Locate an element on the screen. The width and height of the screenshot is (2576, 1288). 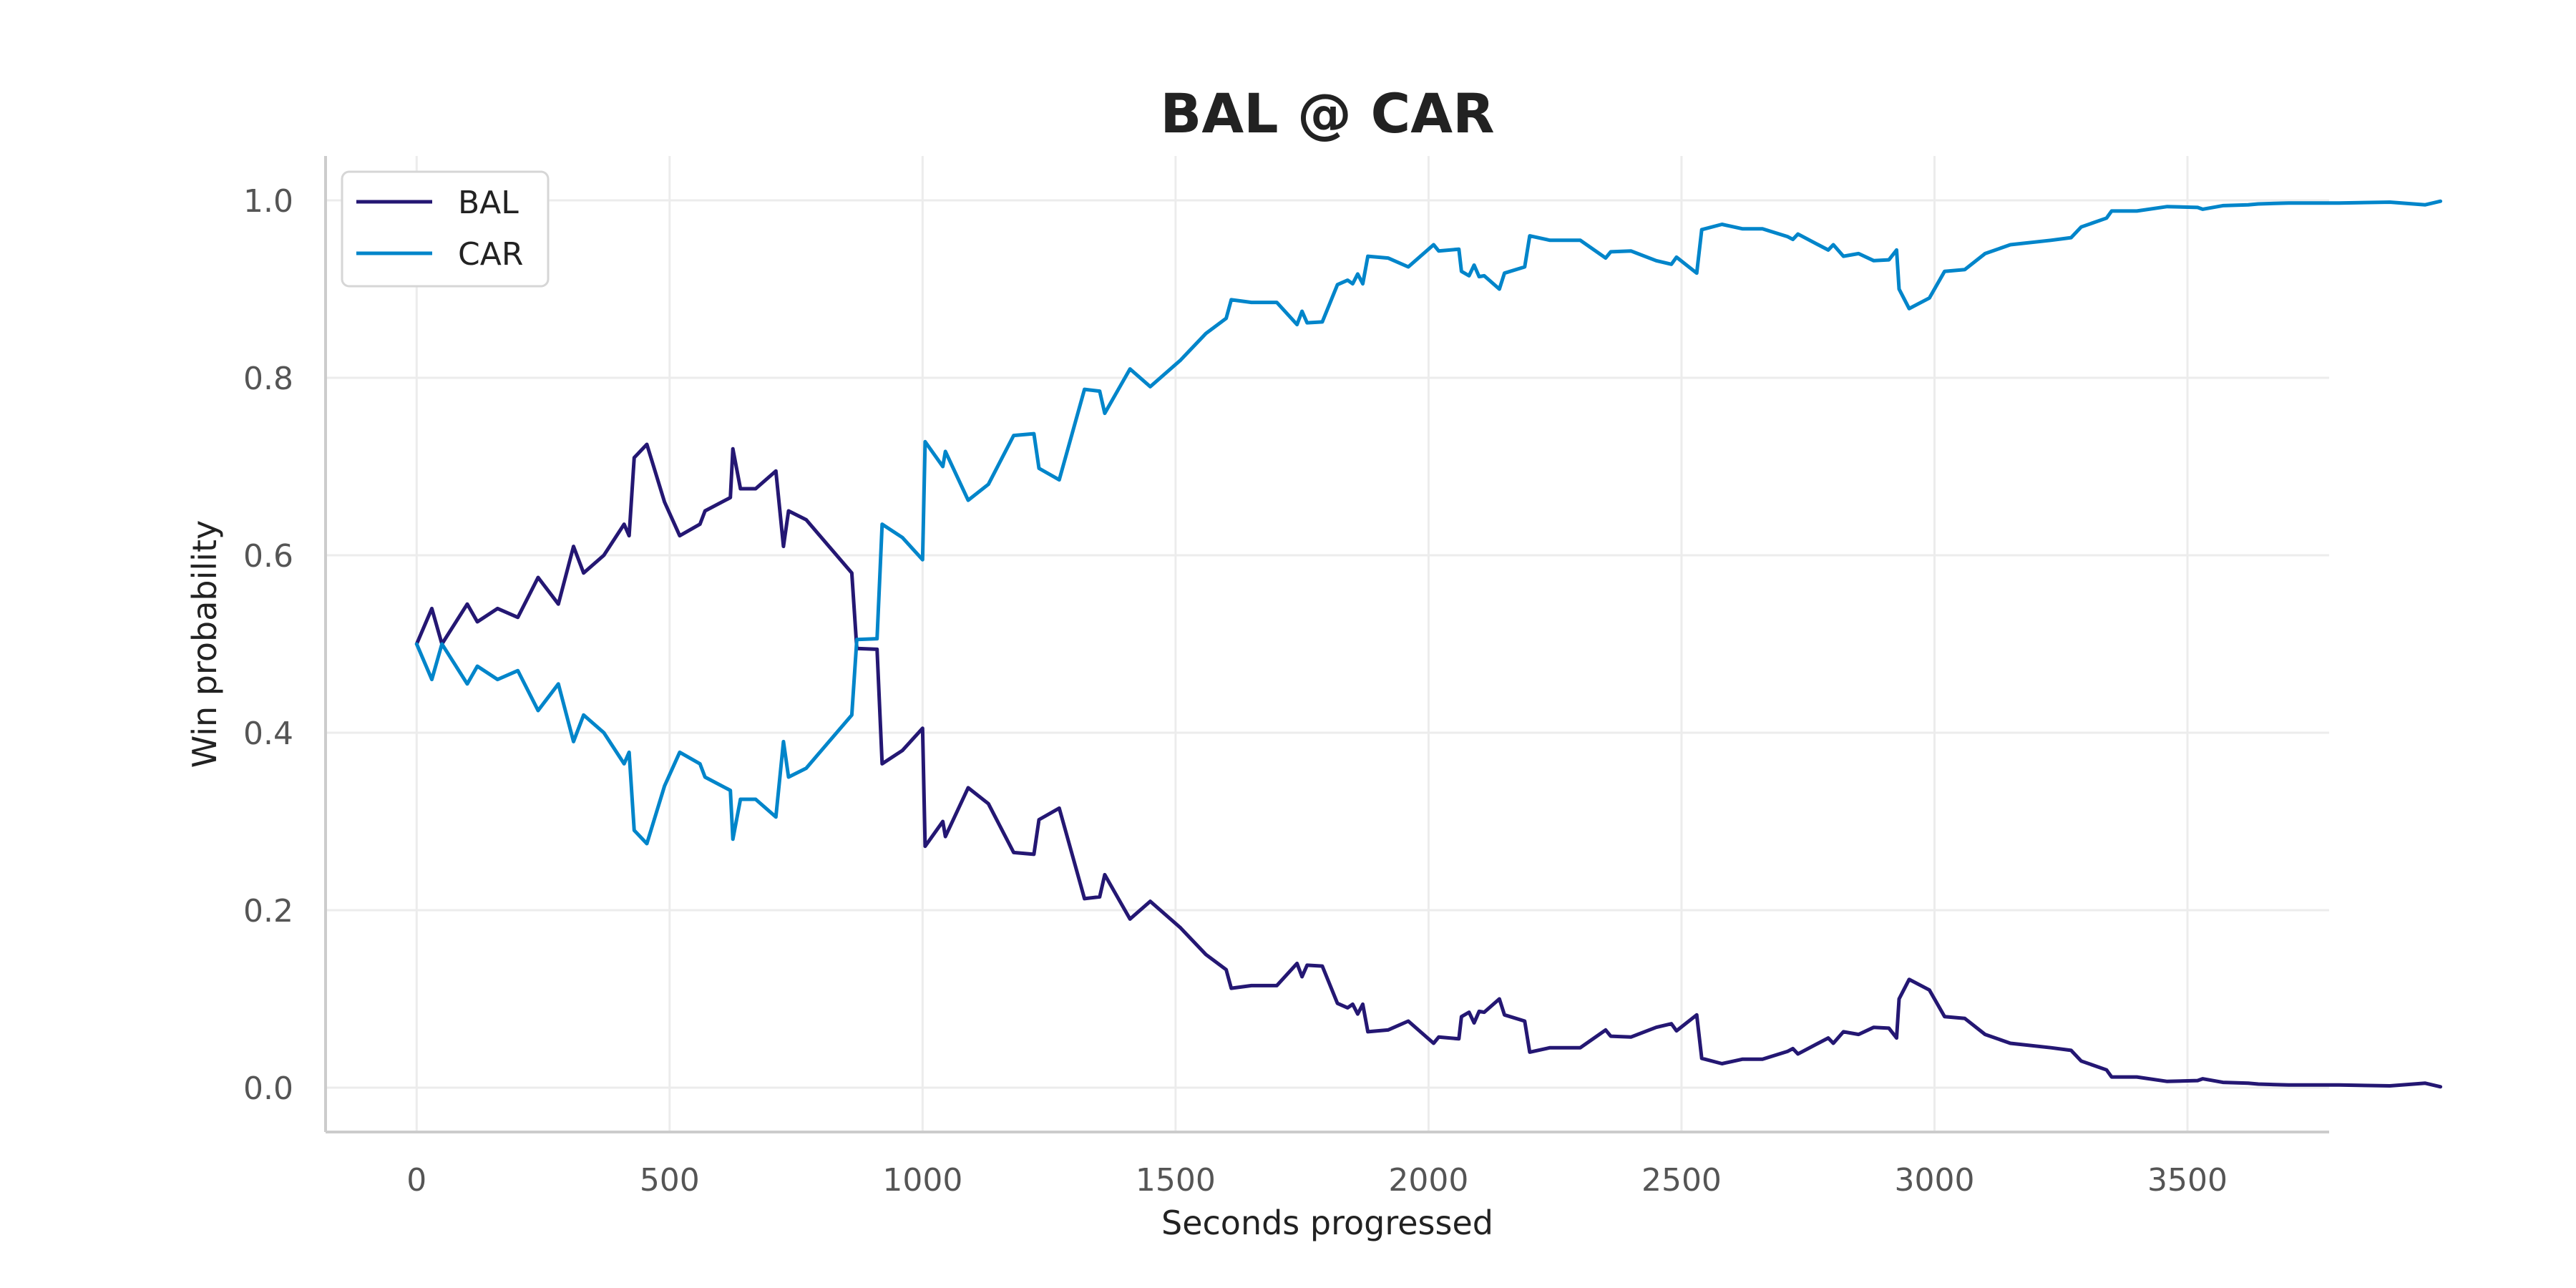
x-tick-label: 1500 is located at coordinates (1176, 1180).